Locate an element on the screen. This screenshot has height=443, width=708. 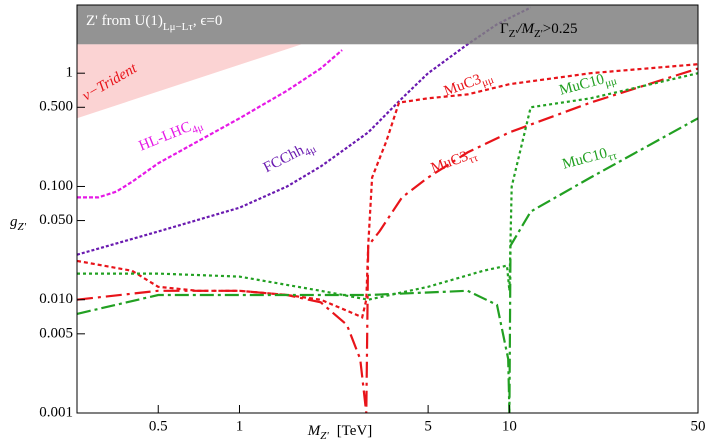
x-tick-label: 5 is located at coordinates (428, 426).